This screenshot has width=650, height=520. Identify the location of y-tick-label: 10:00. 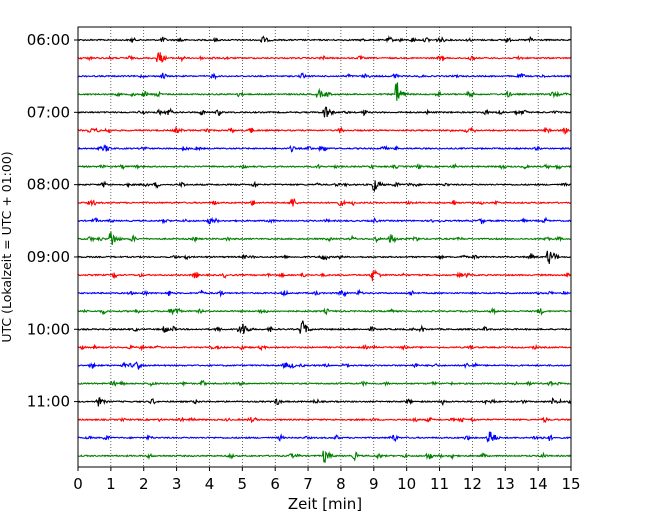
(48, 329).